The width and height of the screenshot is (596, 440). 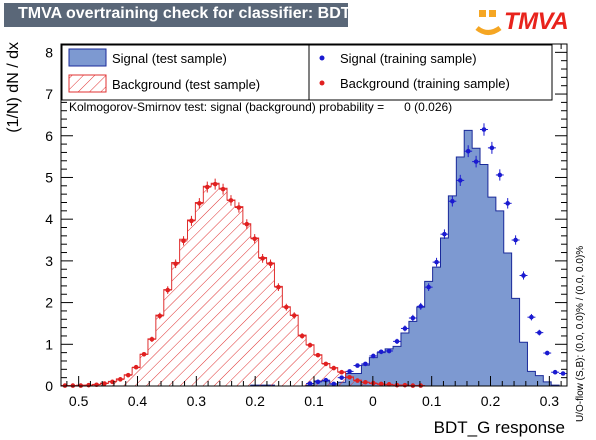 I want to click on y-tick-label: 7, so click(x=49, y=94).